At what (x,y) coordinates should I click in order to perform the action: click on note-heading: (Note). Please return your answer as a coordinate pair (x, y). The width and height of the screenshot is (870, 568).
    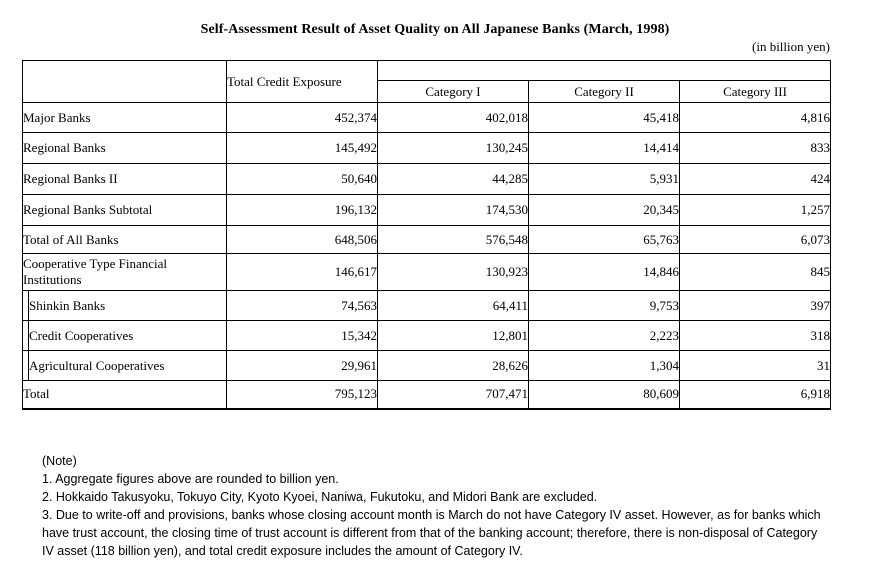
    Looking at the image, I should click on (59, 461).